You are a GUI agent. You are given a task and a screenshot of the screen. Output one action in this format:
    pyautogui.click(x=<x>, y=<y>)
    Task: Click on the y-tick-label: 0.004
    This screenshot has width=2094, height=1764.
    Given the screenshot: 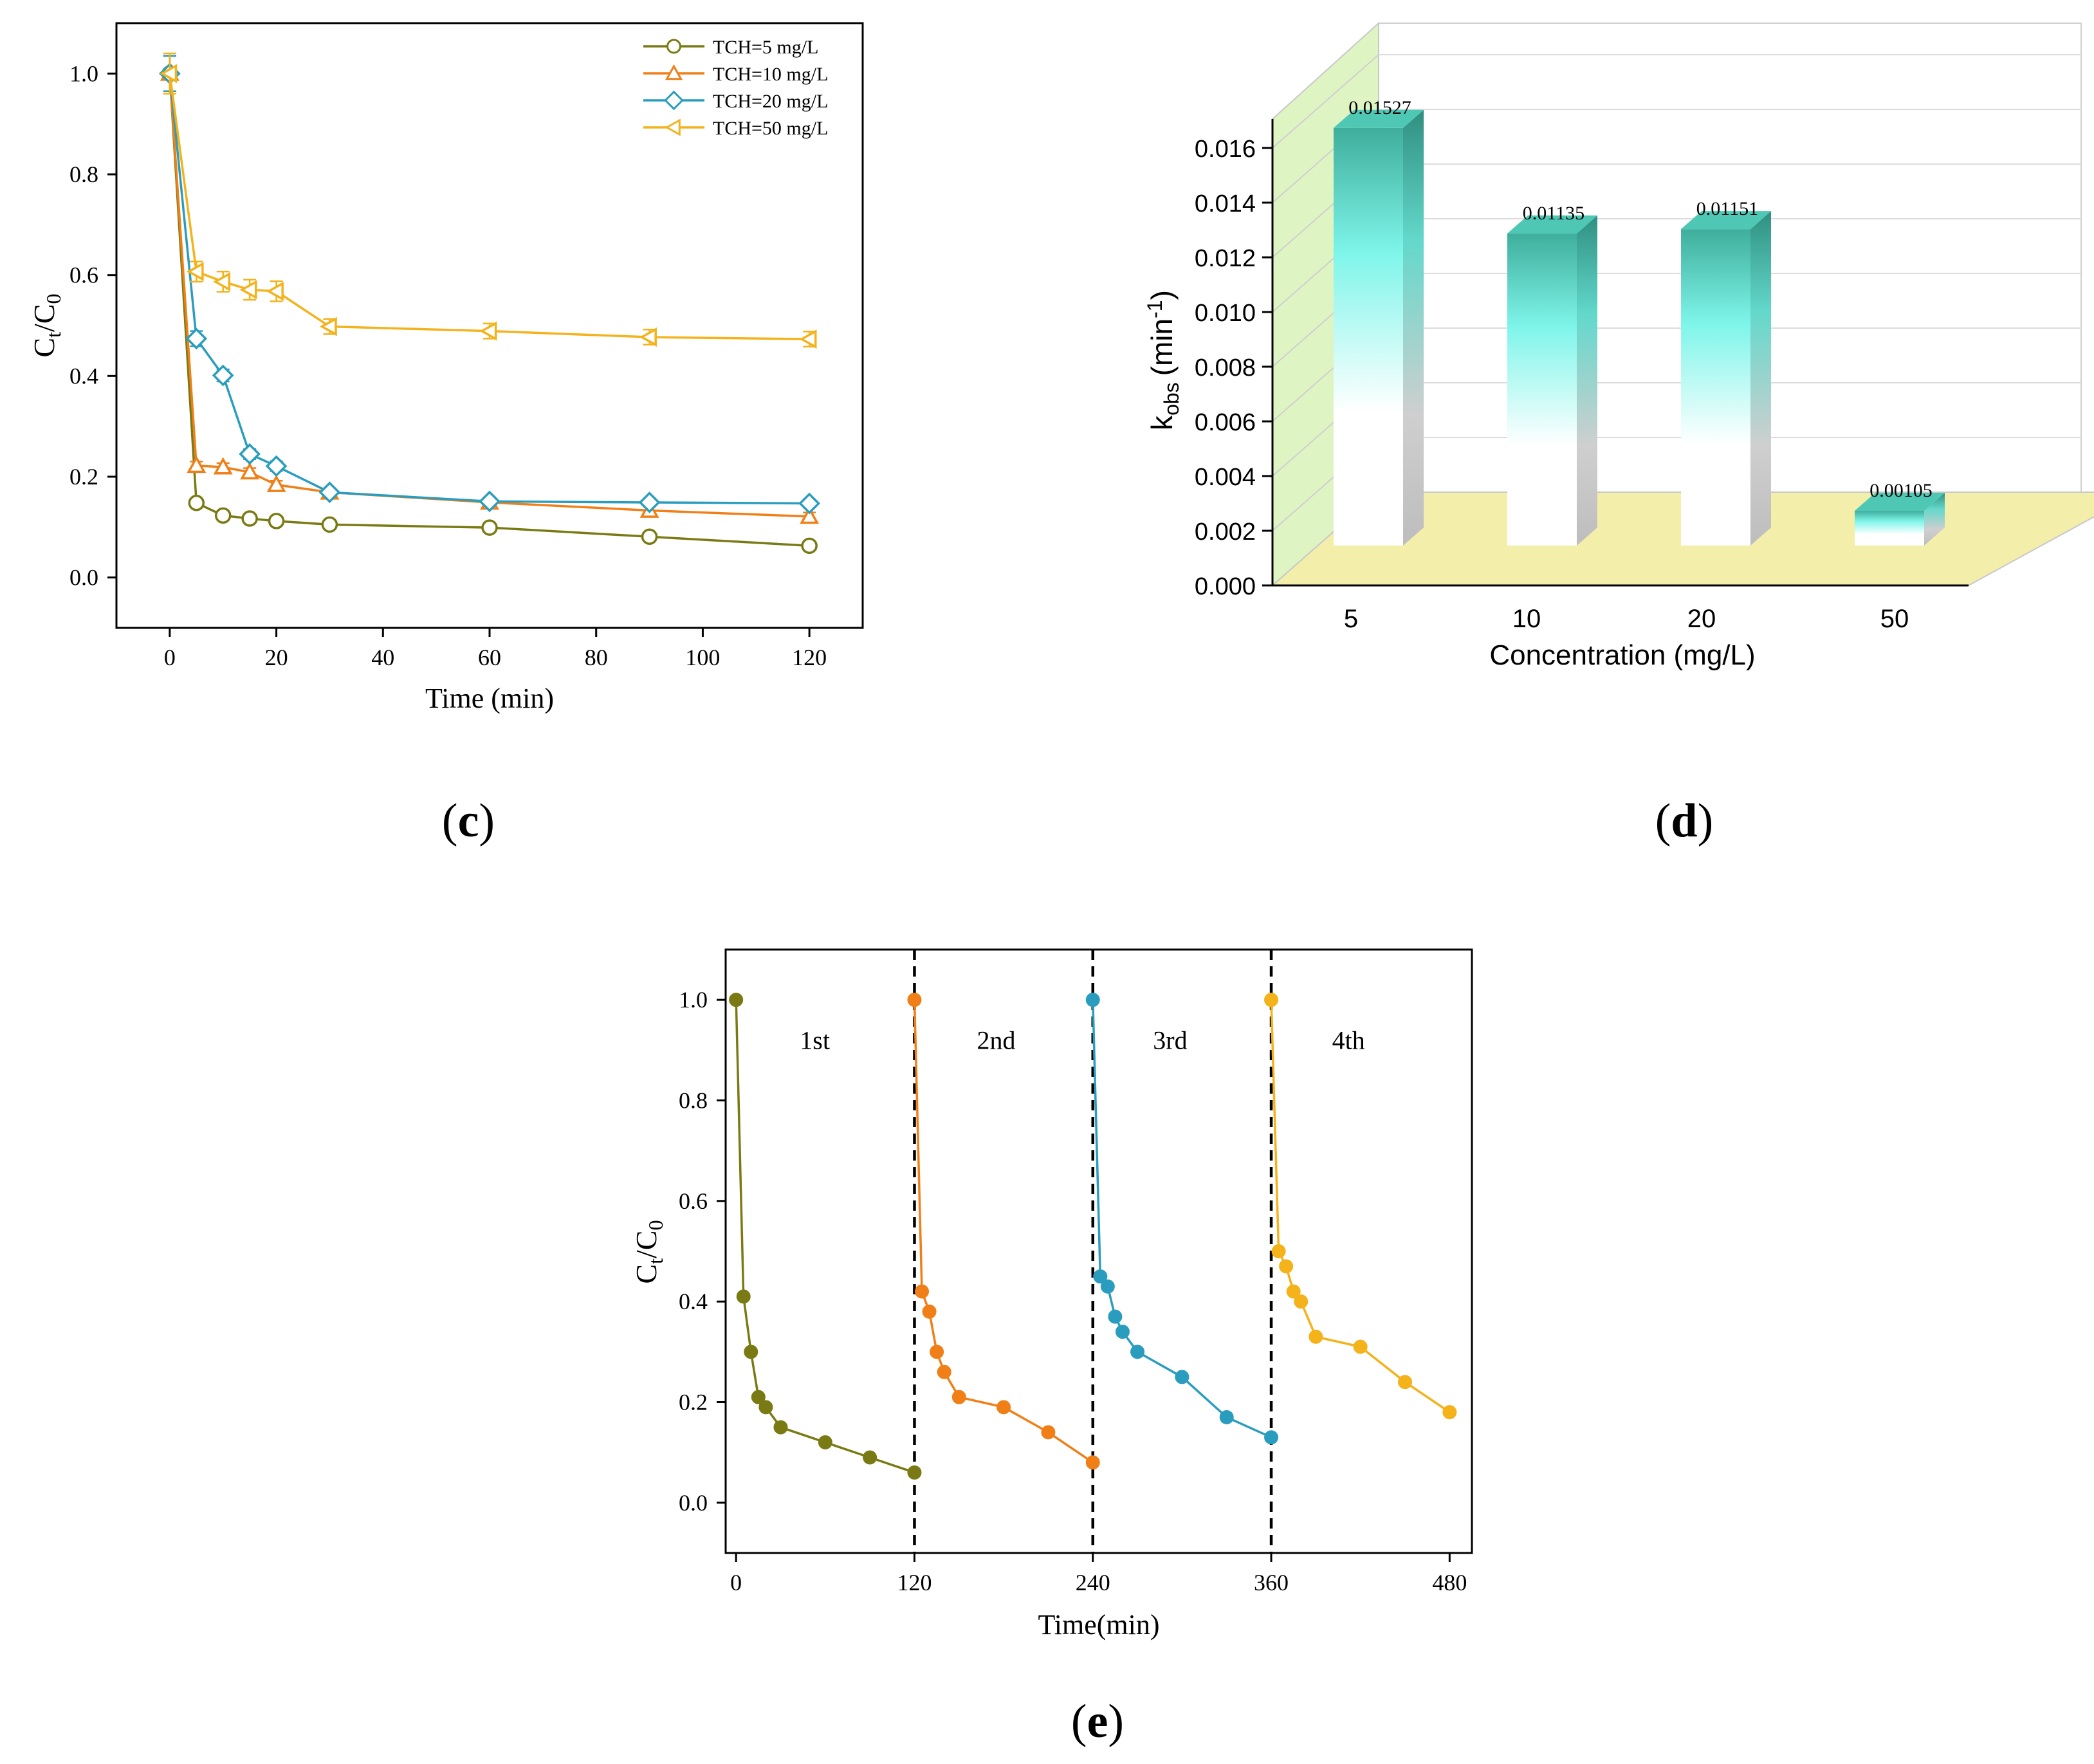 What is the action you would take?
    pyautogui.click(x=1225, y=477)
    